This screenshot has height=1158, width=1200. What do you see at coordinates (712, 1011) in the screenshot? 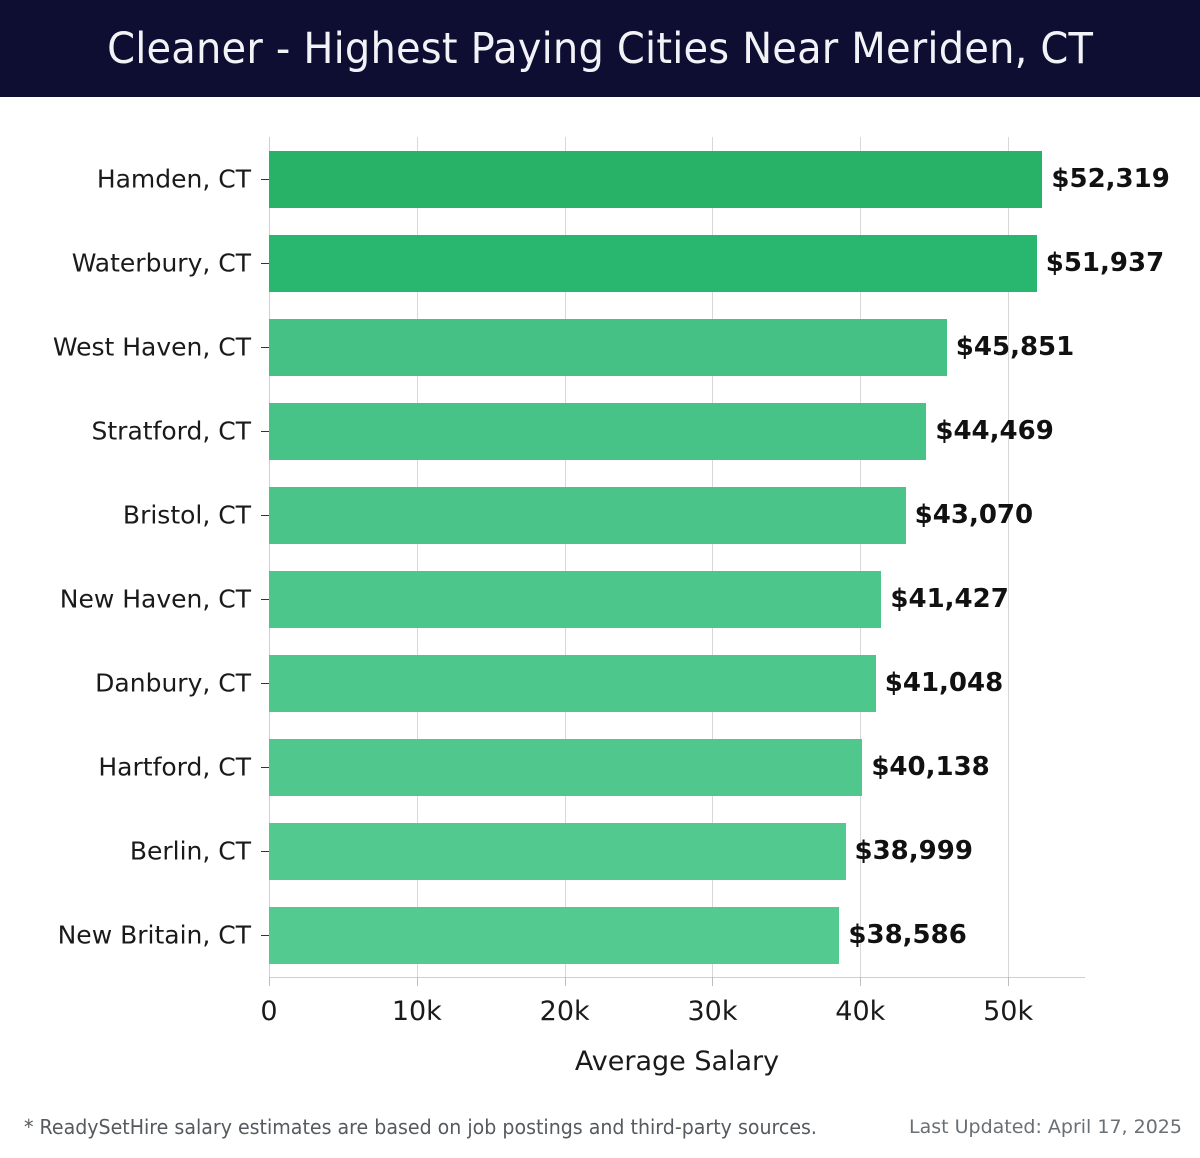
I see `x-tick-label-30k: 30k` at bounding box center [712, 1011].